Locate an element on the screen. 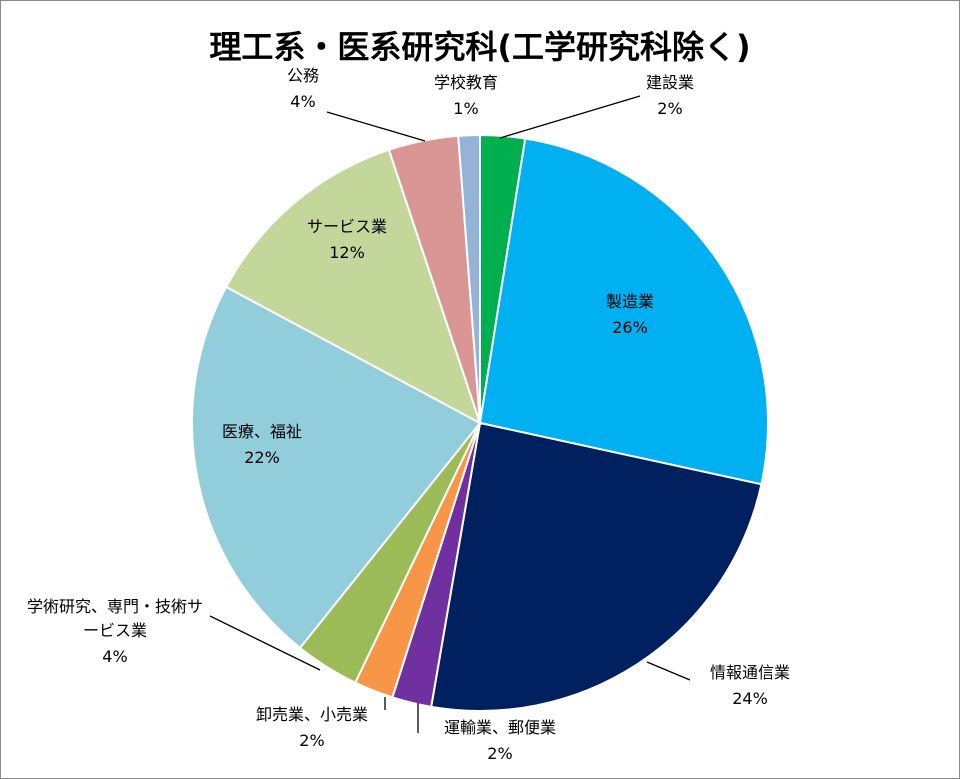  category-label: サービス業 is located at coordinates (347, 226).